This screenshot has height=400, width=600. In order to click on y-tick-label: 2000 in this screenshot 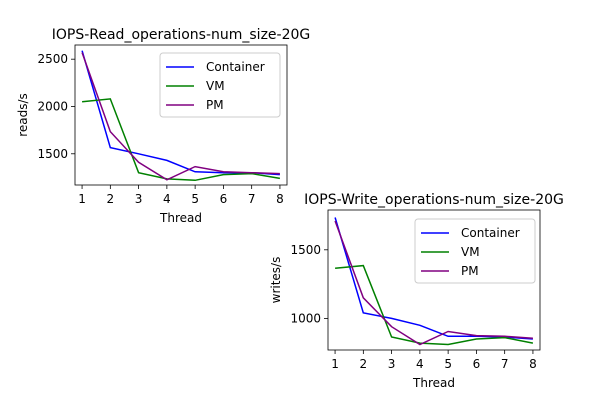, I will do `click(52, 106)`.